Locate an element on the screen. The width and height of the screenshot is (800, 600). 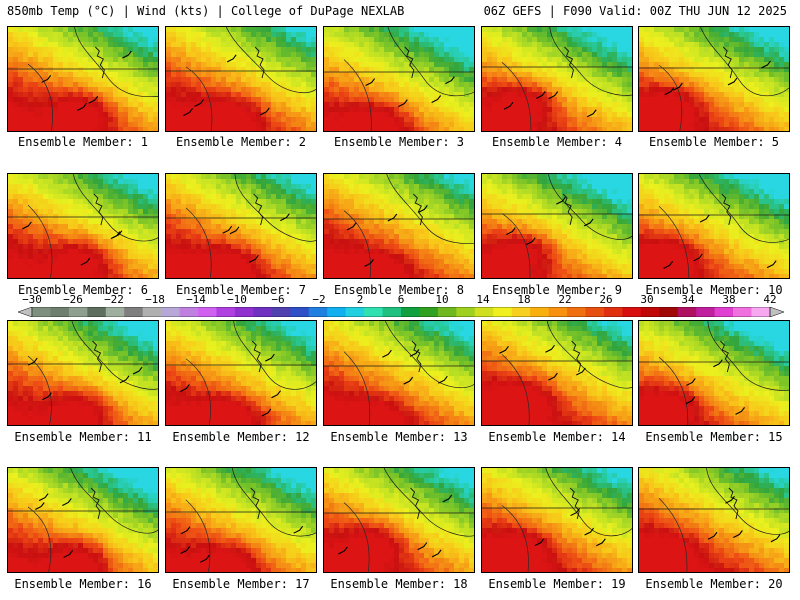
ensemble-member-label: Ensemble Member: 1 is located at coordinates (83, 142).